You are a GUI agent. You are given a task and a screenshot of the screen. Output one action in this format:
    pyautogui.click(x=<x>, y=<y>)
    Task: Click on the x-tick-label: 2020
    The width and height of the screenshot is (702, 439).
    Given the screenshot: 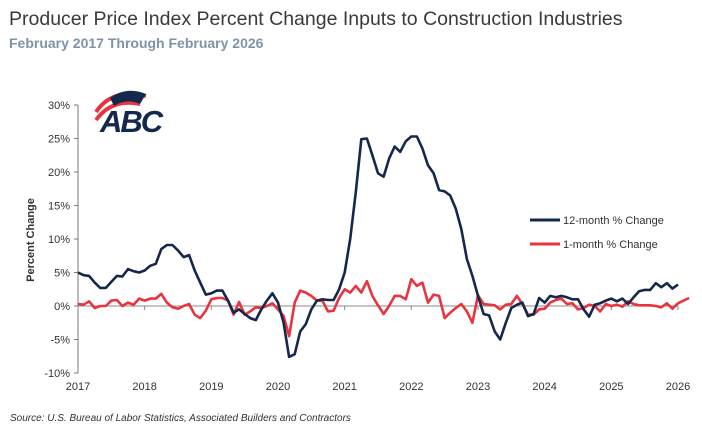 What is the action you would take?
    pyautogui.click(x=278, y=387)
    